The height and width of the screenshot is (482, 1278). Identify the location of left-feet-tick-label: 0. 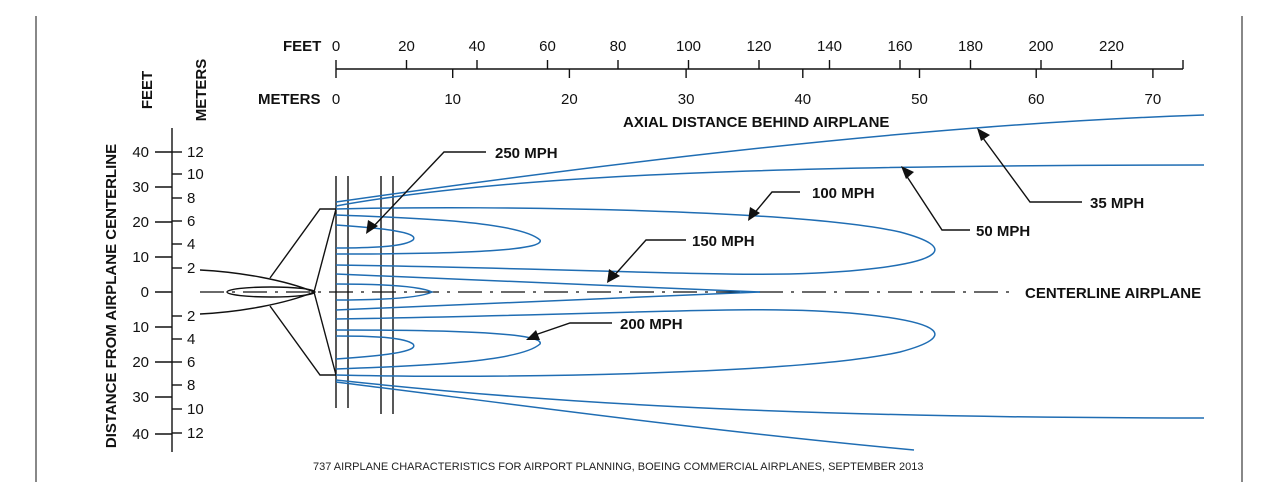
(145, 292).